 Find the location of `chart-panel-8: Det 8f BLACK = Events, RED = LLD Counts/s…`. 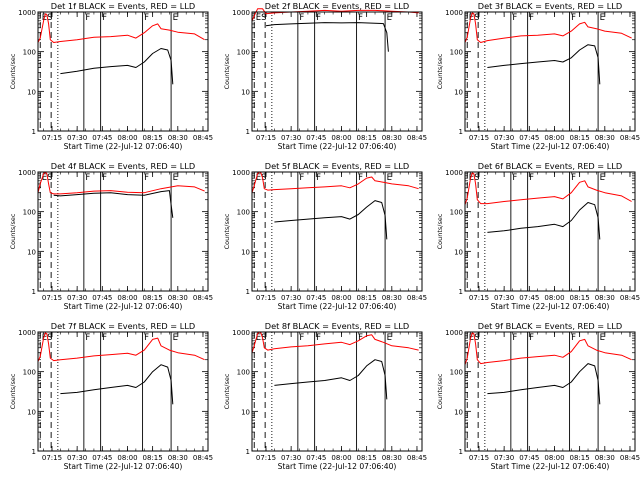

chart-panel-8: Det 8f BLACK = Events, RED = LLD Counts/s… is located at coordinates (325, 396).